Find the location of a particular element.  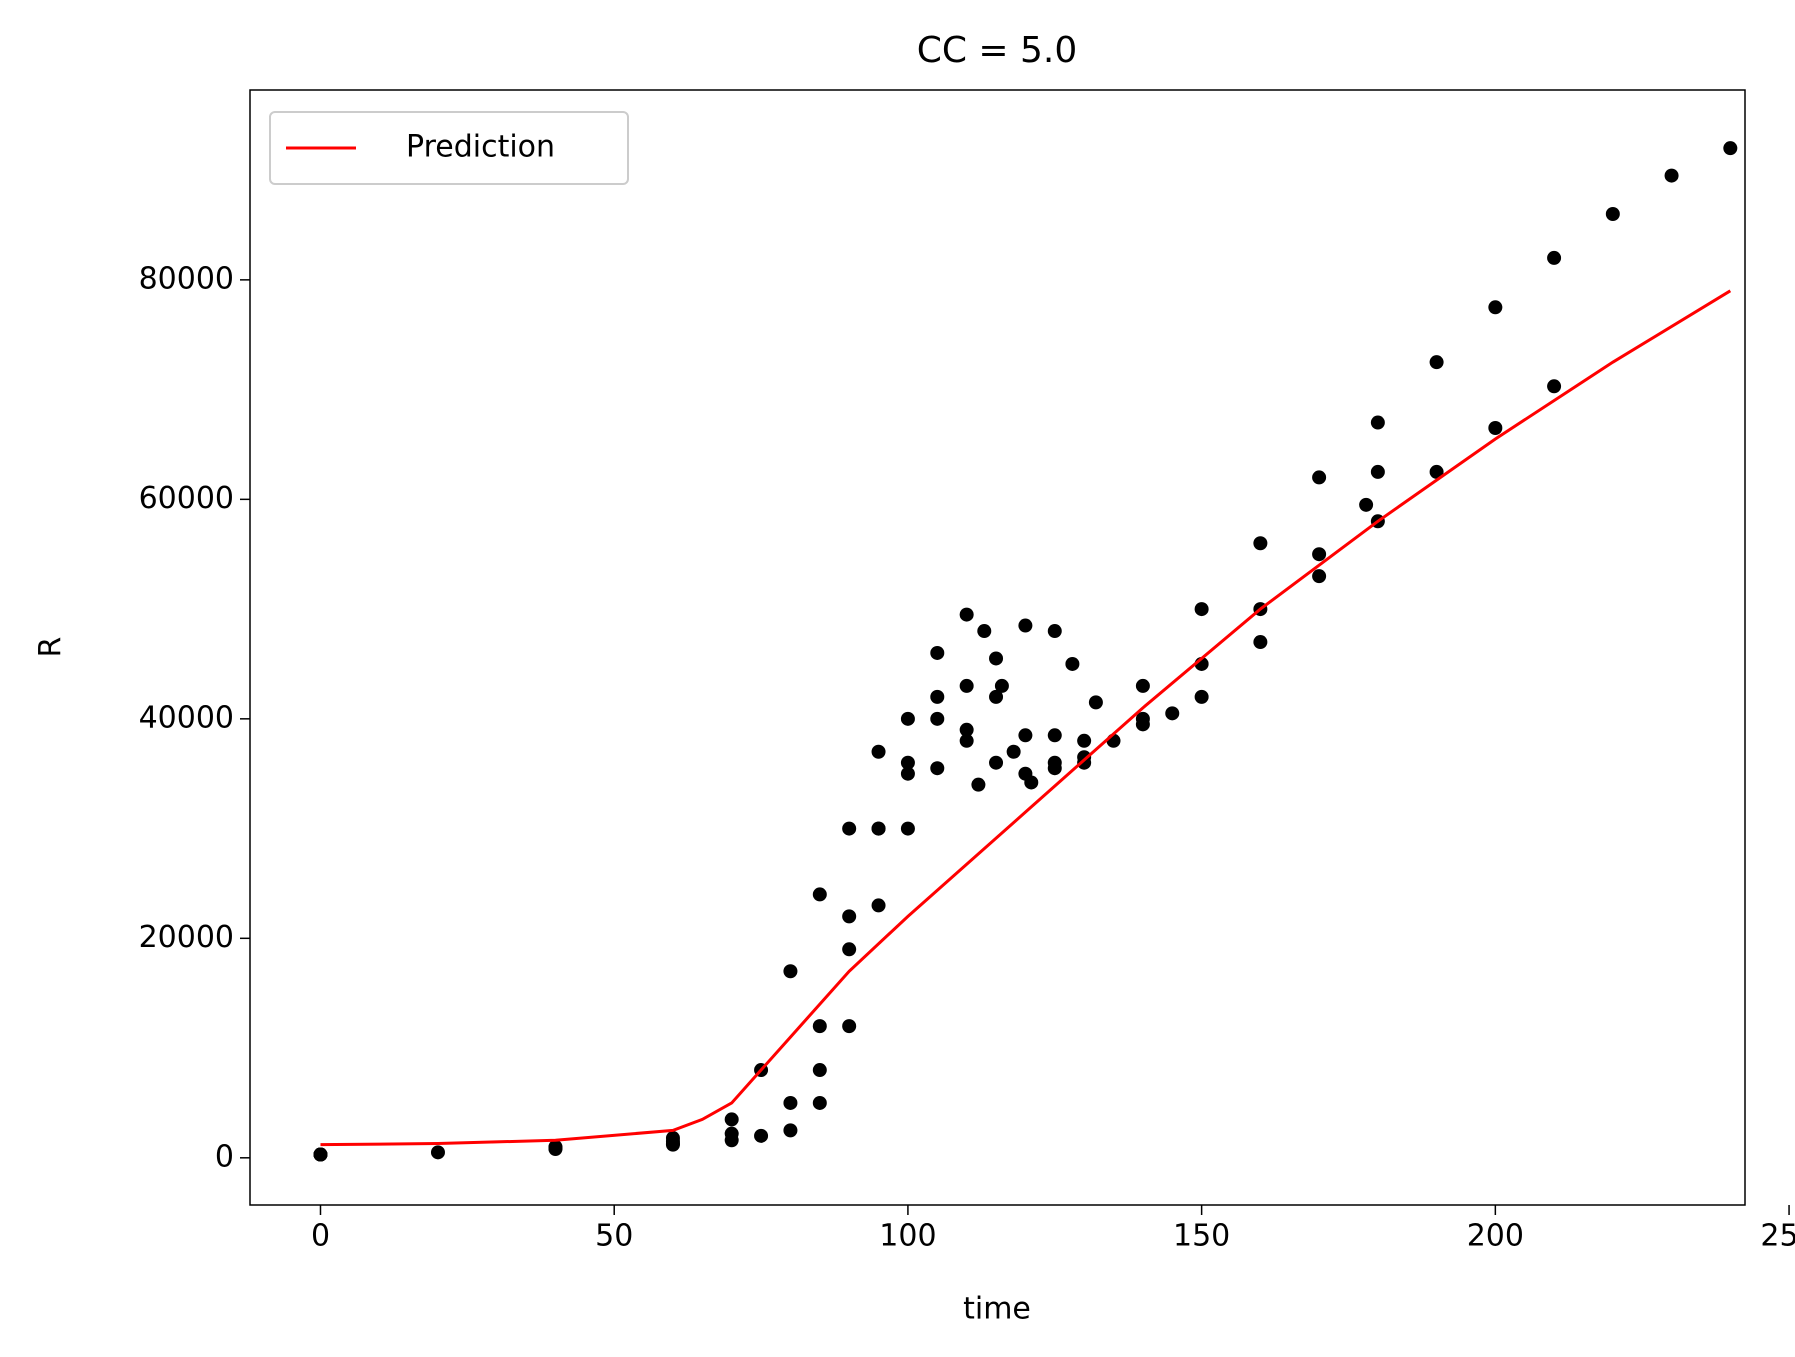

chart-title: CC = 5.0 is located at coordinates (997, 50).